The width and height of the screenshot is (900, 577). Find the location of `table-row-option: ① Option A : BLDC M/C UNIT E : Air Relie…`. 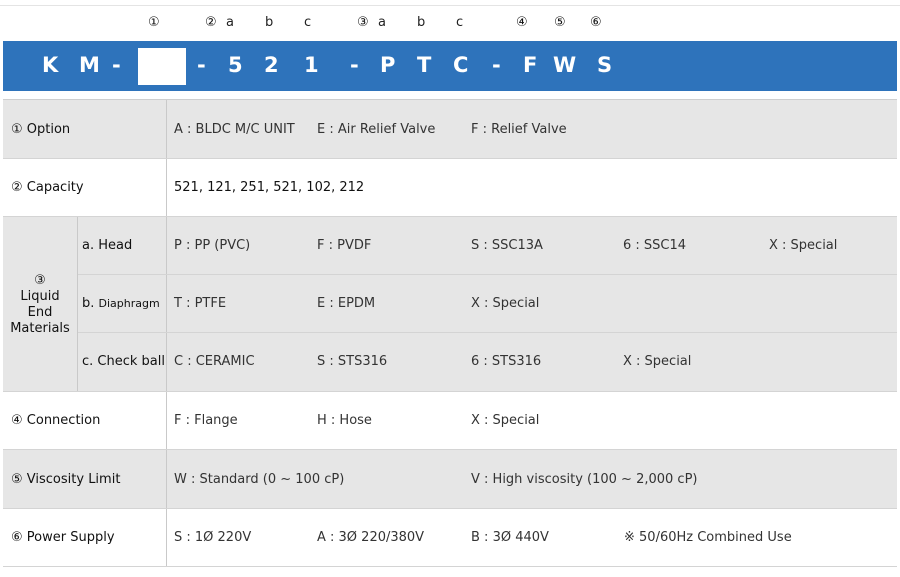

table-row-option: ① Option A : BLDC M/C UNIT E : Air Relie… is located at coordinates (450, 129).